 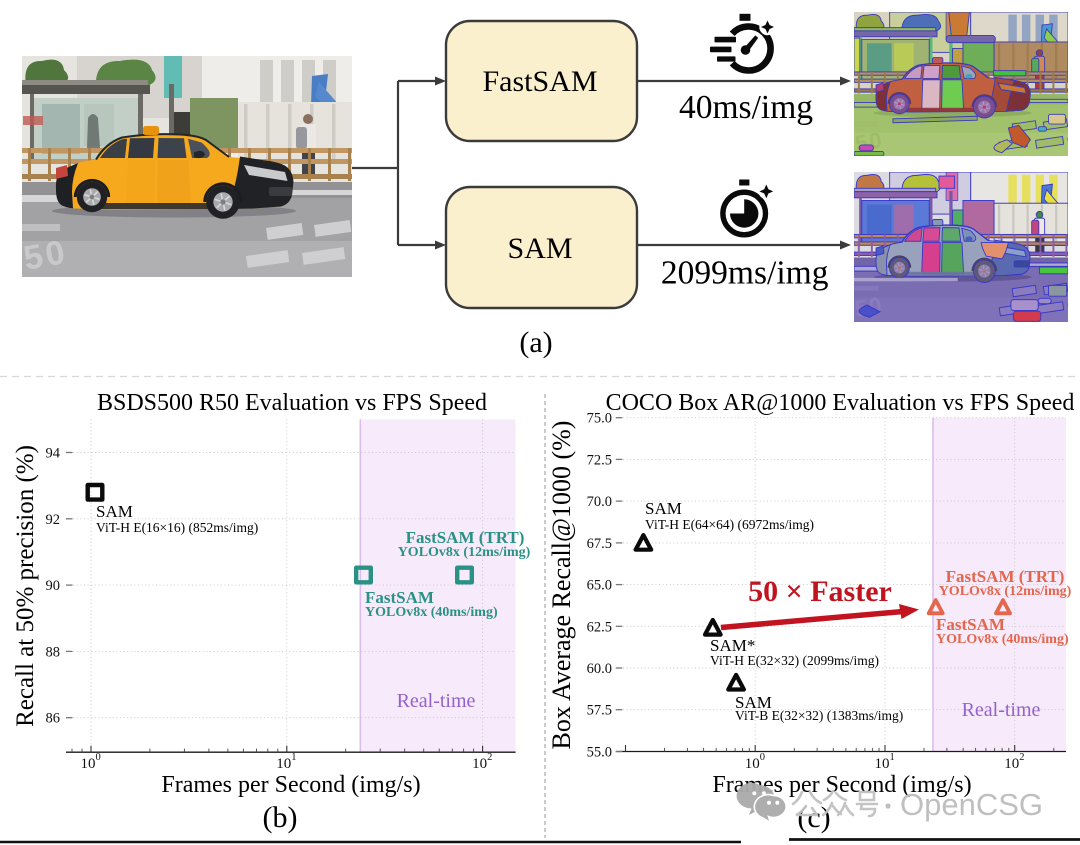 I want to click on svg-text: 86, so click(x=53, y=719).